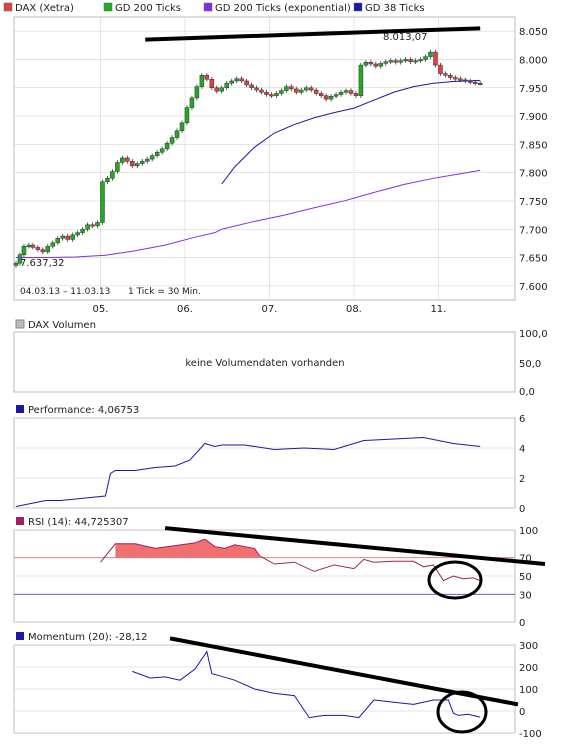  What do you see at coordinates (528, 646) in the screenshot?
I see `momentum-y-tick-label: 300` at bounding box center [528, 646].